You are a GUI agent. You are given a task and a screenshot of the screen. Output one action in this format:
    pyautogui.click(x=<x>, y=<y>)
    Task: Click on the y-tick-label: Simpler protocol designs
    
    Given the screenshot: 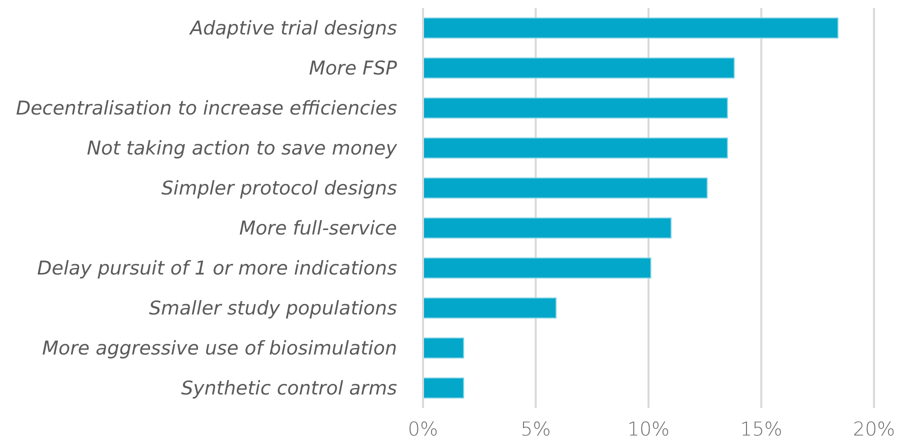 What is the action you would take?
    pyautogui.click(x=279, y=189)
    